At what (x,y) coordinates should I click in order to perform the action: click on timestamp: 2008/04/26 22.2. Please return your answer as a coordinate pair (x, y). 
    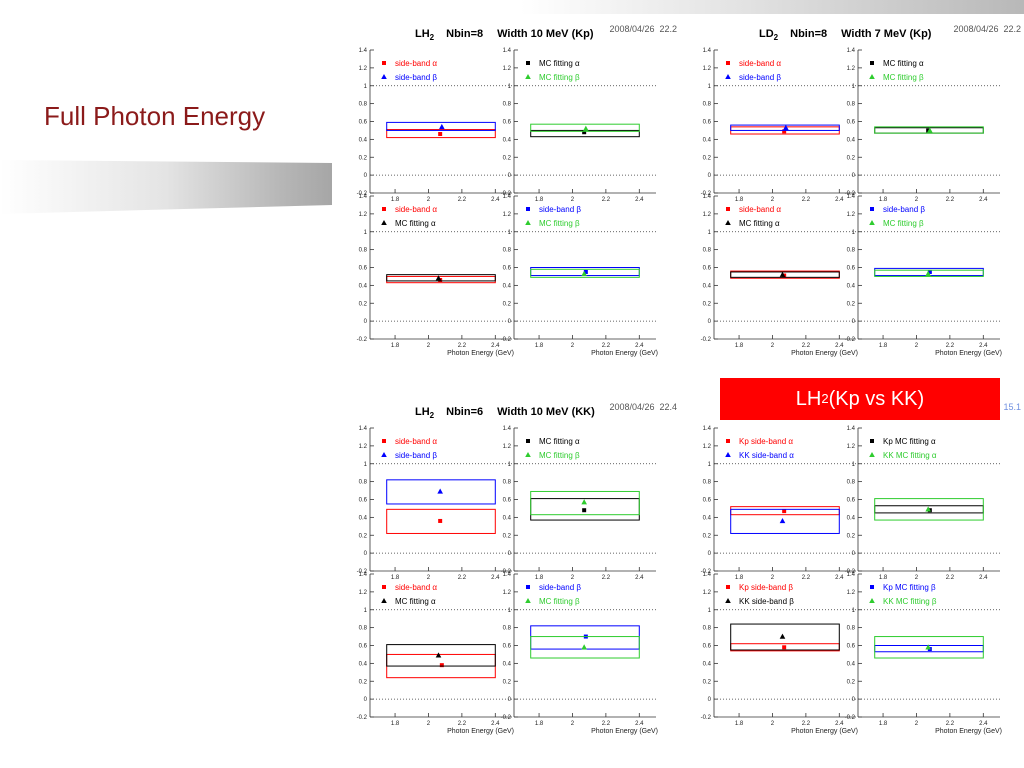
    Looking at the image, I should click on (643, 29).